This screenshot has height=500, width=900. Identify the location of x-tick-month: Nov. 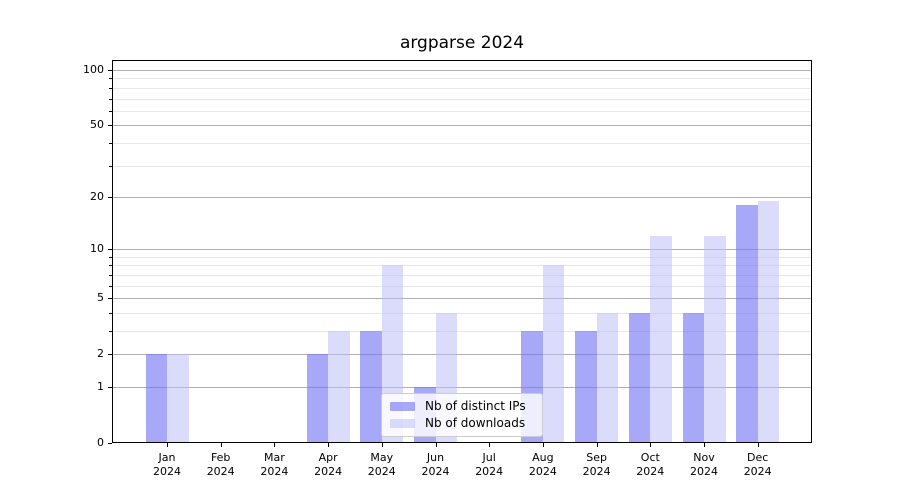
(704, 457).